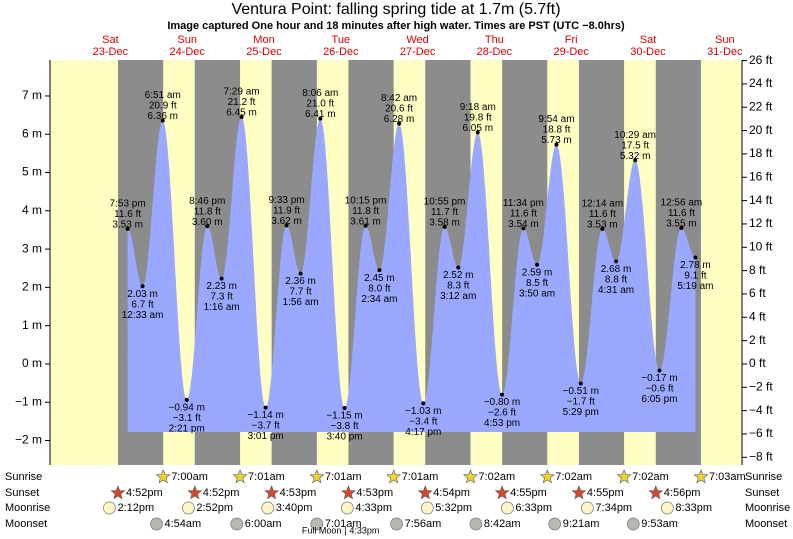 This screenshot has height=539, width=793. What do you see at coordinates (26, 524) in the screenshot?
I see `row-label: Moonset` at bounding box center [26, 524].